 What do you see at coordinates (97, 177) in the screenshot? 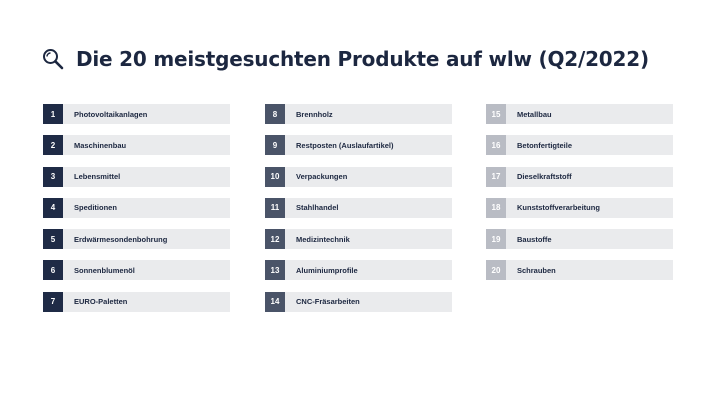
I see `product-label: Lebensmittel` at bounding box center [97, 177].